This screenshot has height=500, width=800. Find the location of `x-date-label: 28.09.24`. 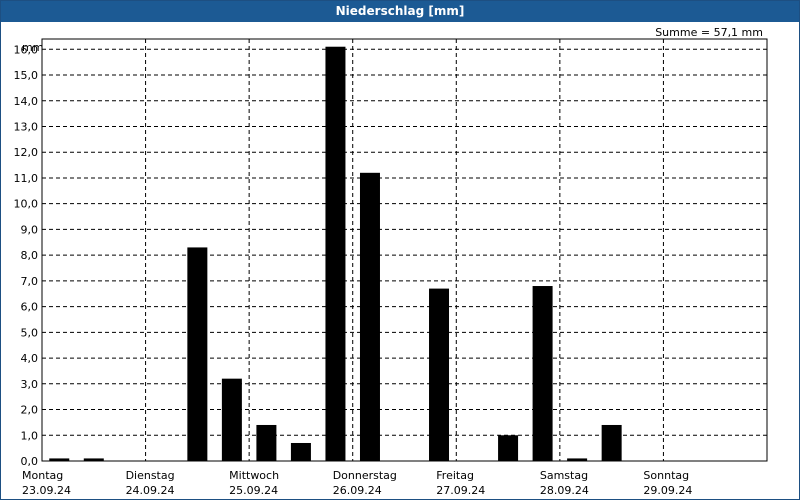

x-date-label: 28.09.24 is located at coordinates (564, 490).